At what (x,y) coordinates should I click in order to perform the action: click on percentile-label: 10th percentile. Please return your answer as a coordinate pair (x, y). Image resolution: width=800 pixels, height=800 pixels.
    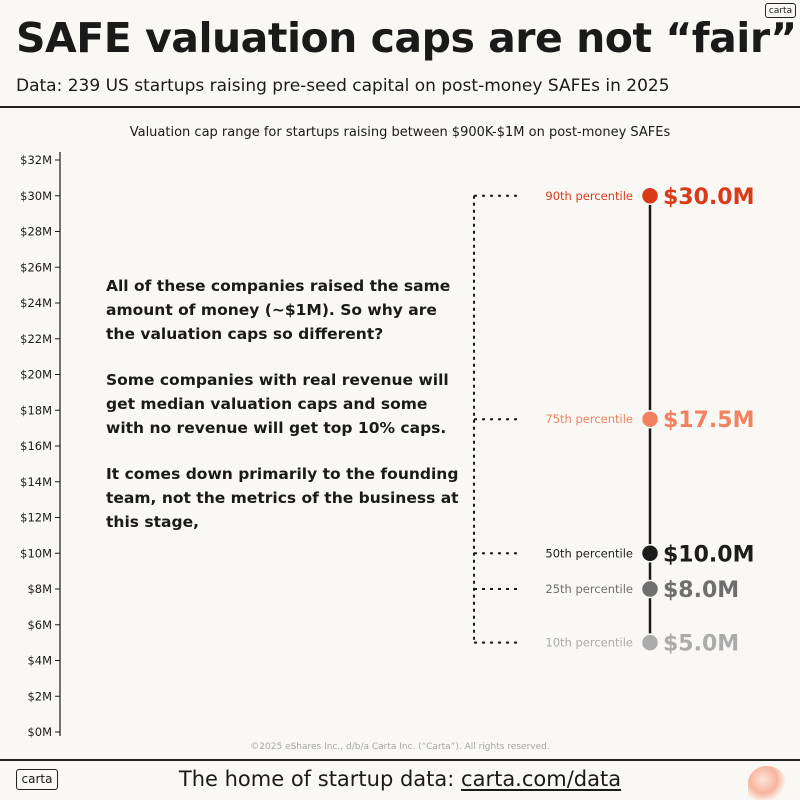
    Looking at the image, I should click on (589, 643).